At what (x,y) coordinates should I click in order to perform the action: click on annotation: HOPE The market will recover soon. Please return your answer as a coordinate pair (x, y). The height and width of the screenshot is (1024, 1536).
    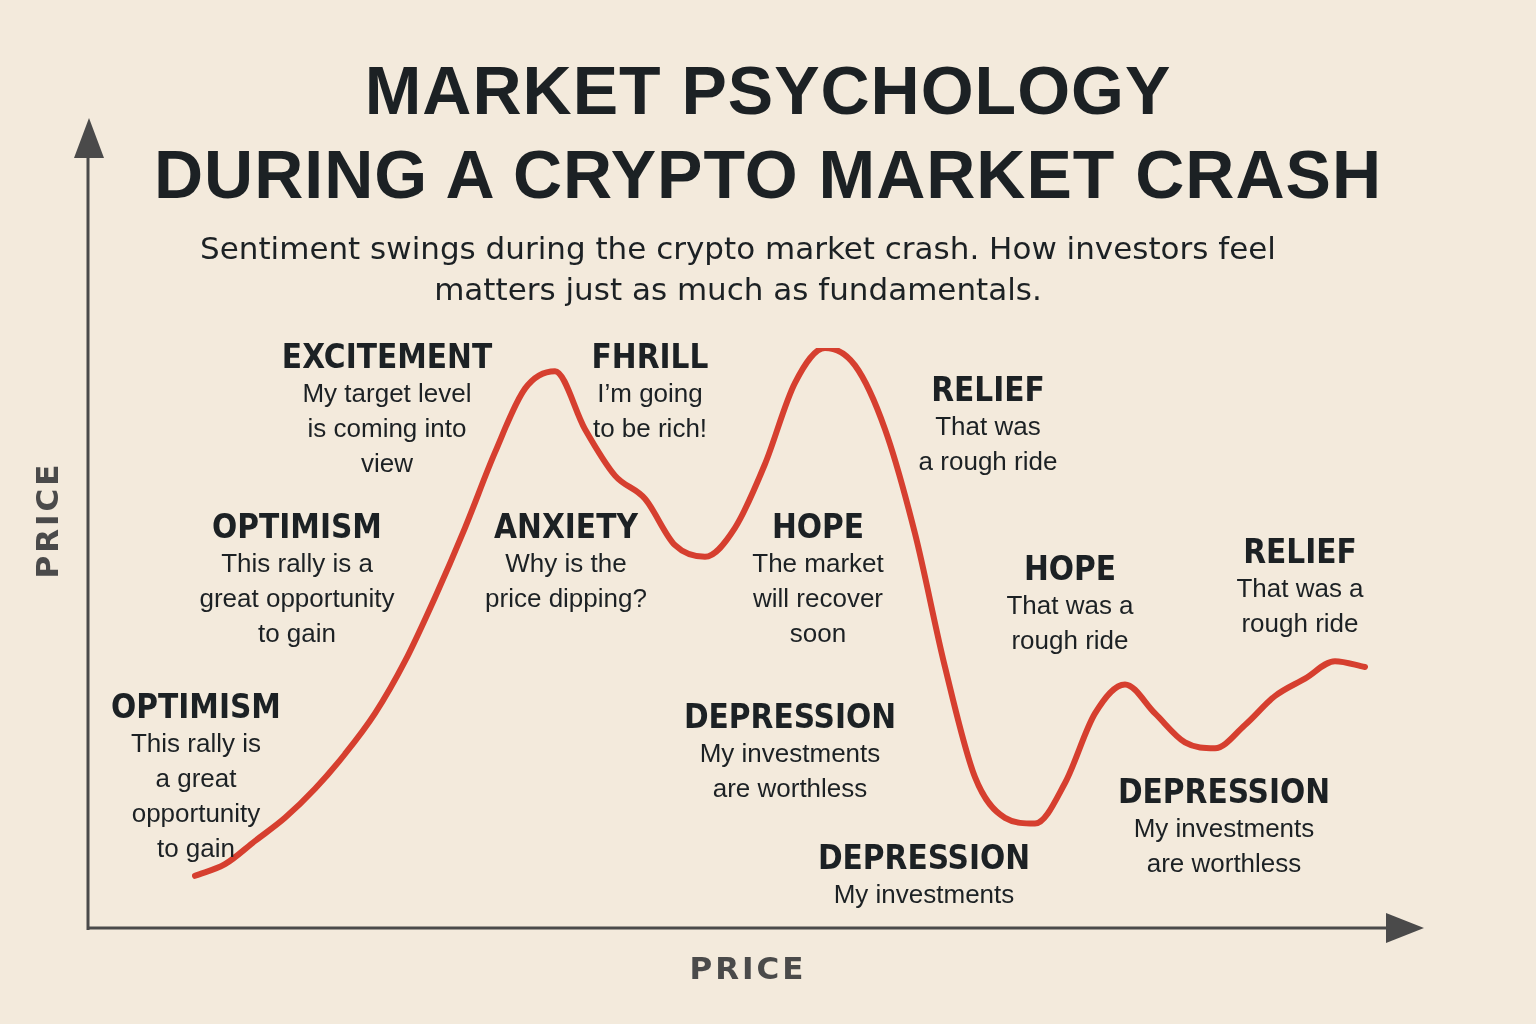
    Looking at the image, I should click on (818, 577).